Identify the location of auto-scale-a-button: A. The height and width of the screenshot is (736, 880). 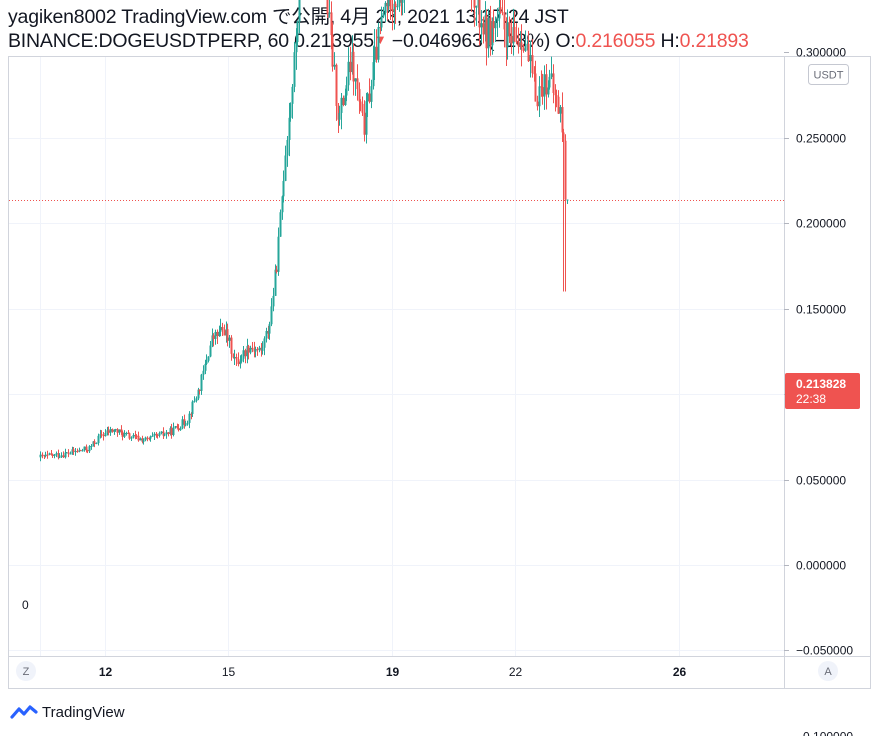
(828, 671).